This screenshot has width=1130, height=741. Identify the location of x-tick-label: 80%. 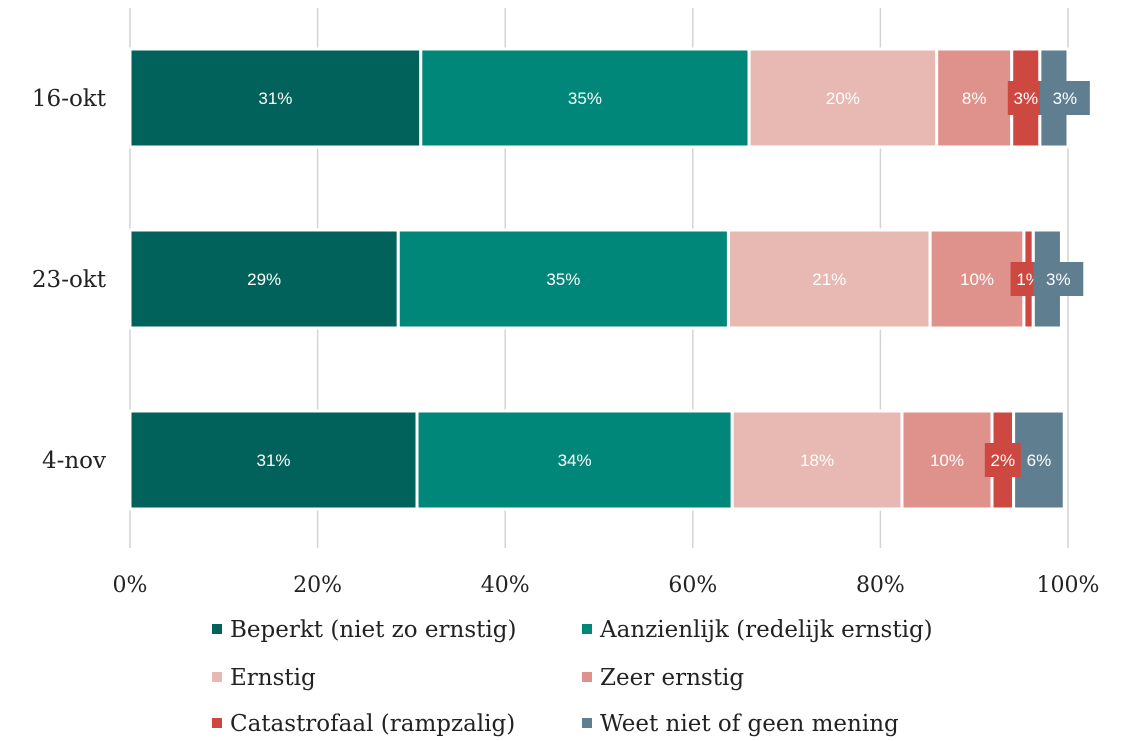
(880, 585).